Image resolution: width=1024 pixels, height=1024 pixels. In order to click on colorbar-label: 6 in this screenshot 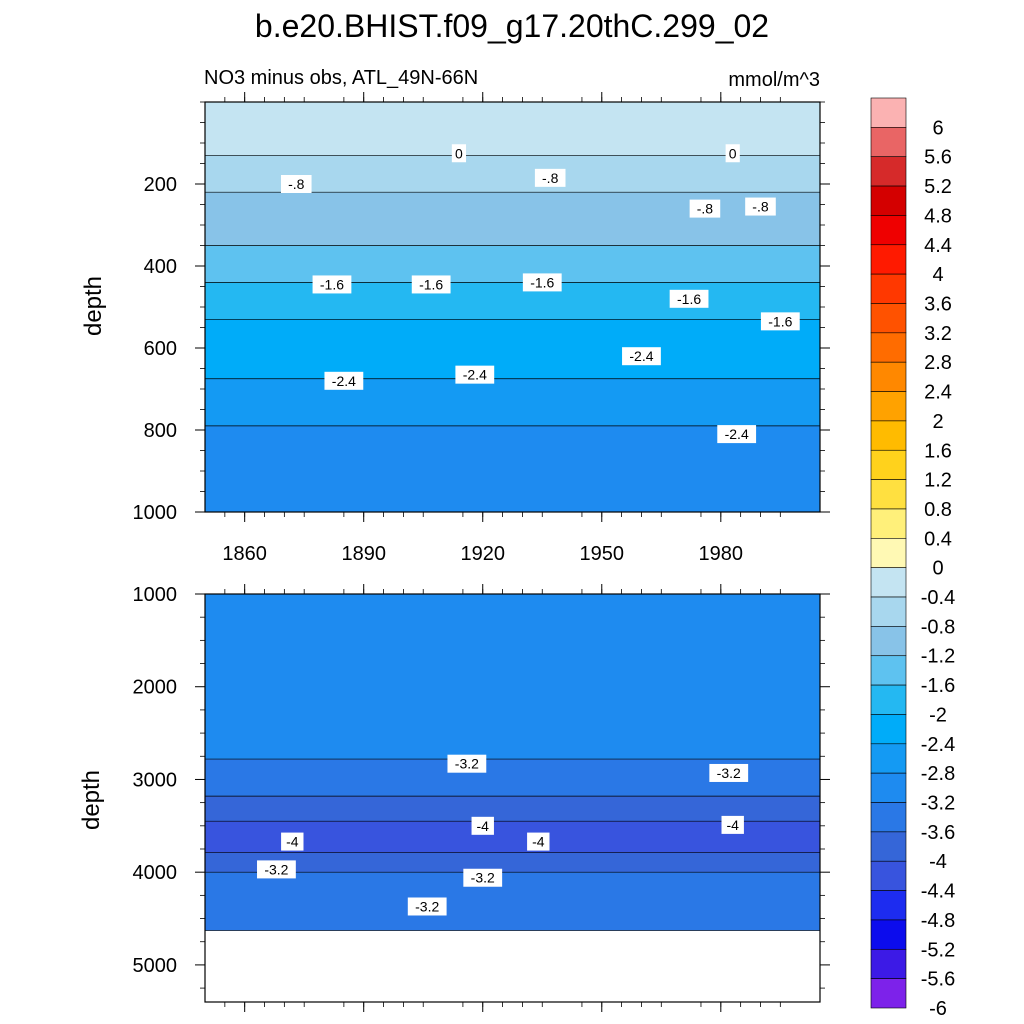, I will do `click(937, 128)`.